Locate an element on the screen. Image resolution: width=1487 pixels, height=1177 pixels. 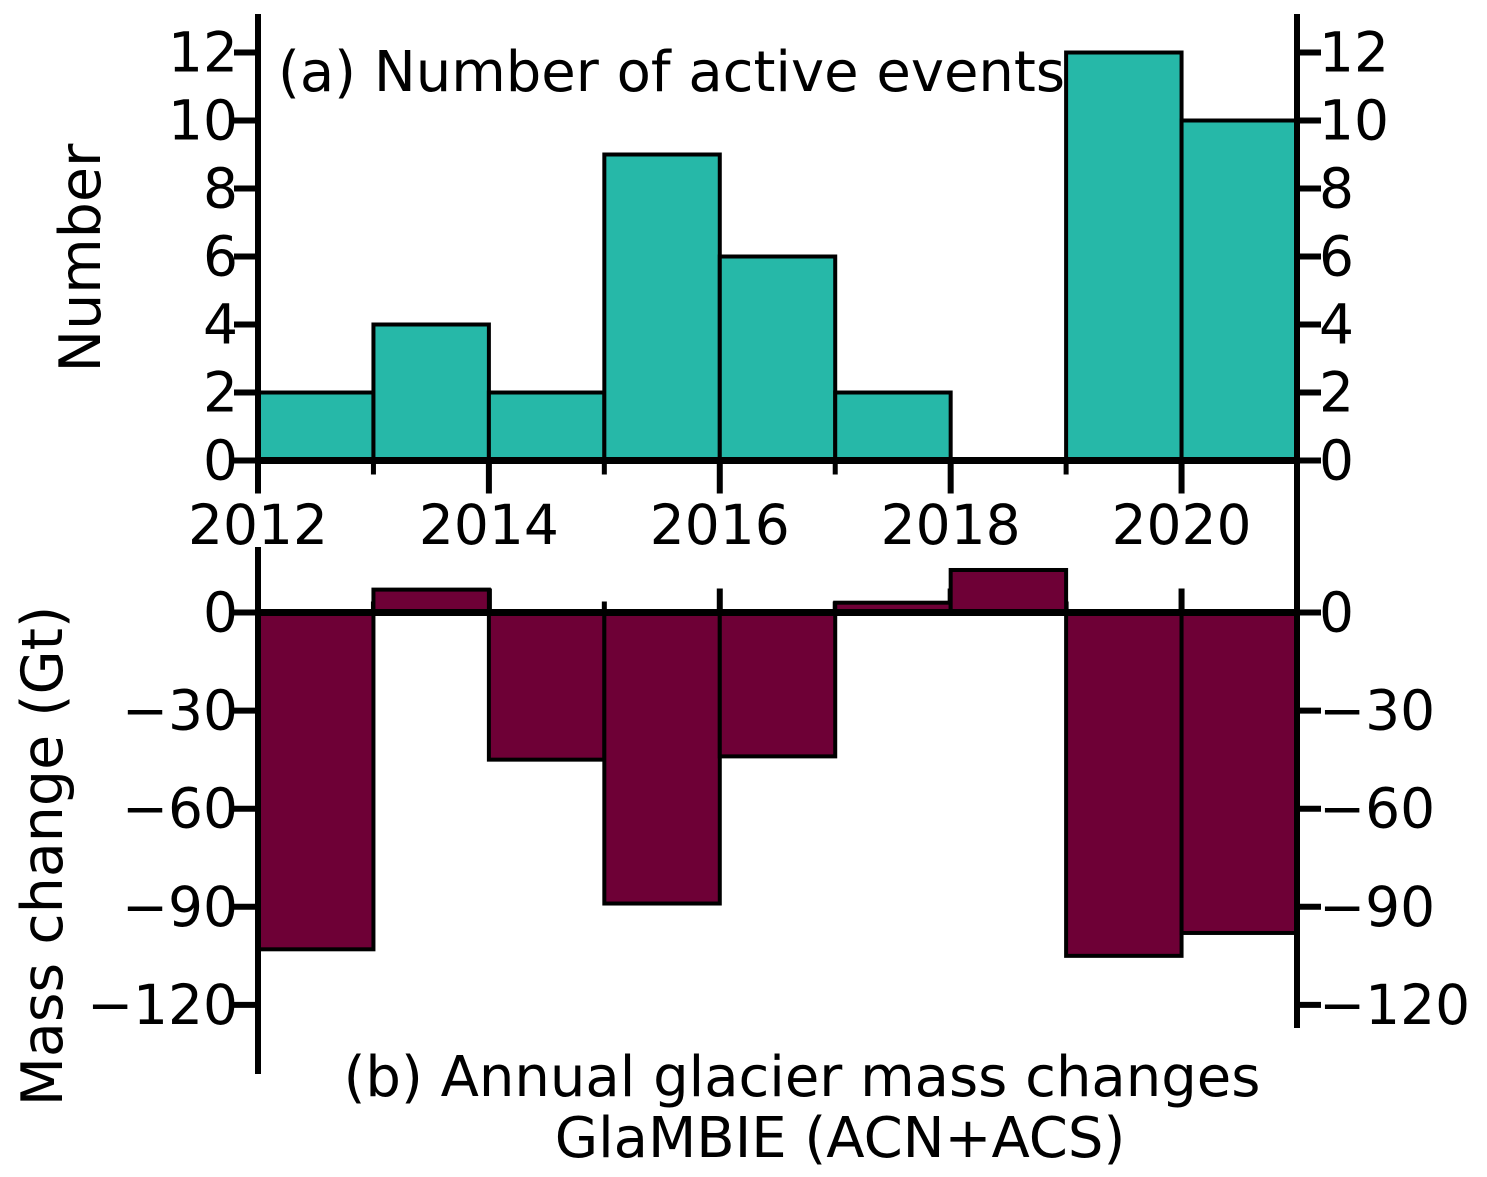
y-tick-label-right: 6 is located at coordinates (1336, 257).